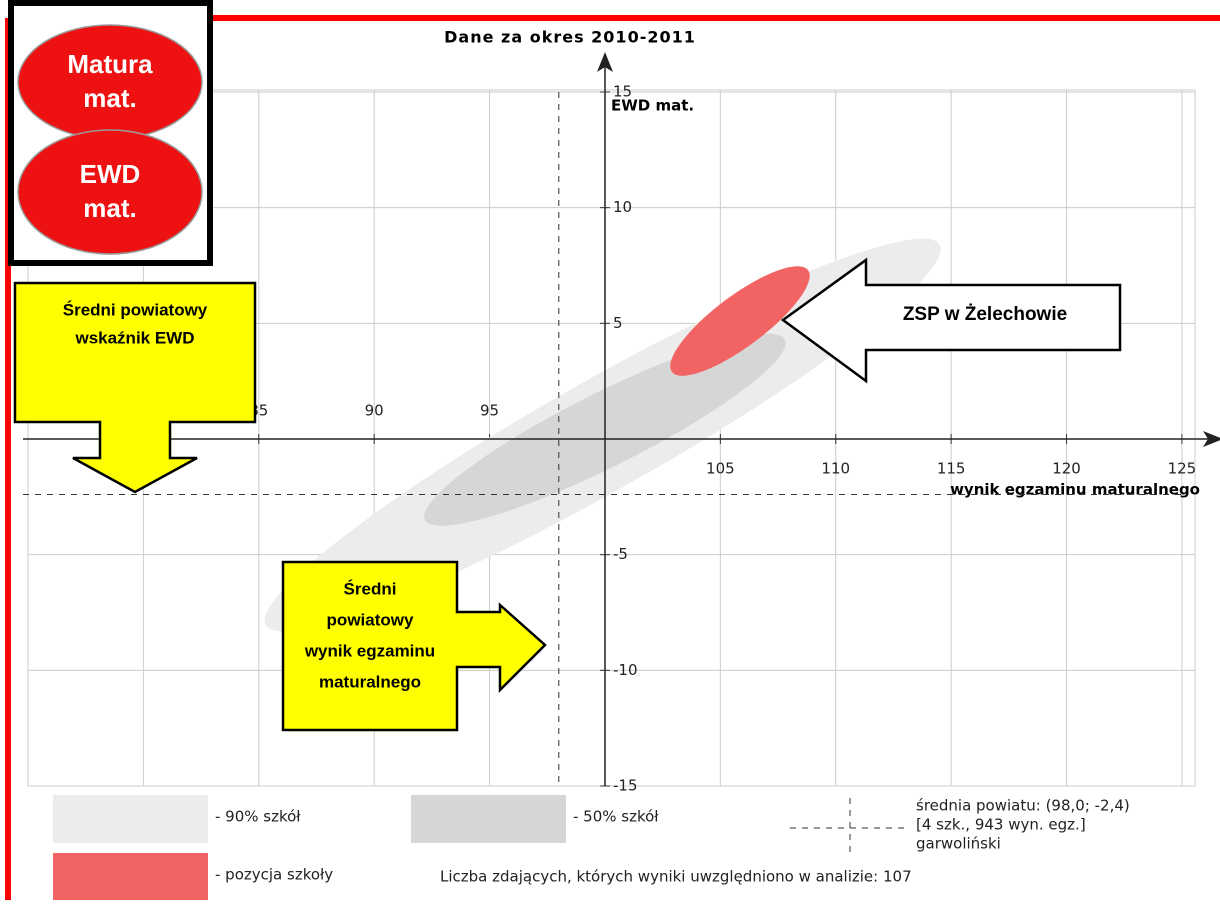 The height and width of the screenshot is (904, 1220). I want to click on badge-text: EWD, so click(110, 174).